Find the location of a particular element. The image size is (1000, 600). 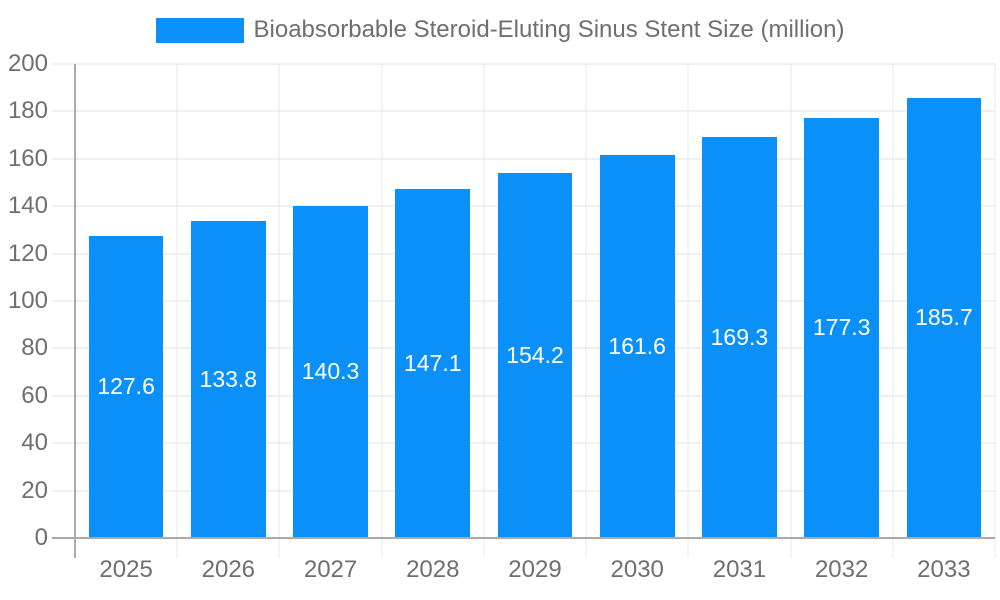

bar-slot-2032: 177.3 is located at coordinates (842, 301).